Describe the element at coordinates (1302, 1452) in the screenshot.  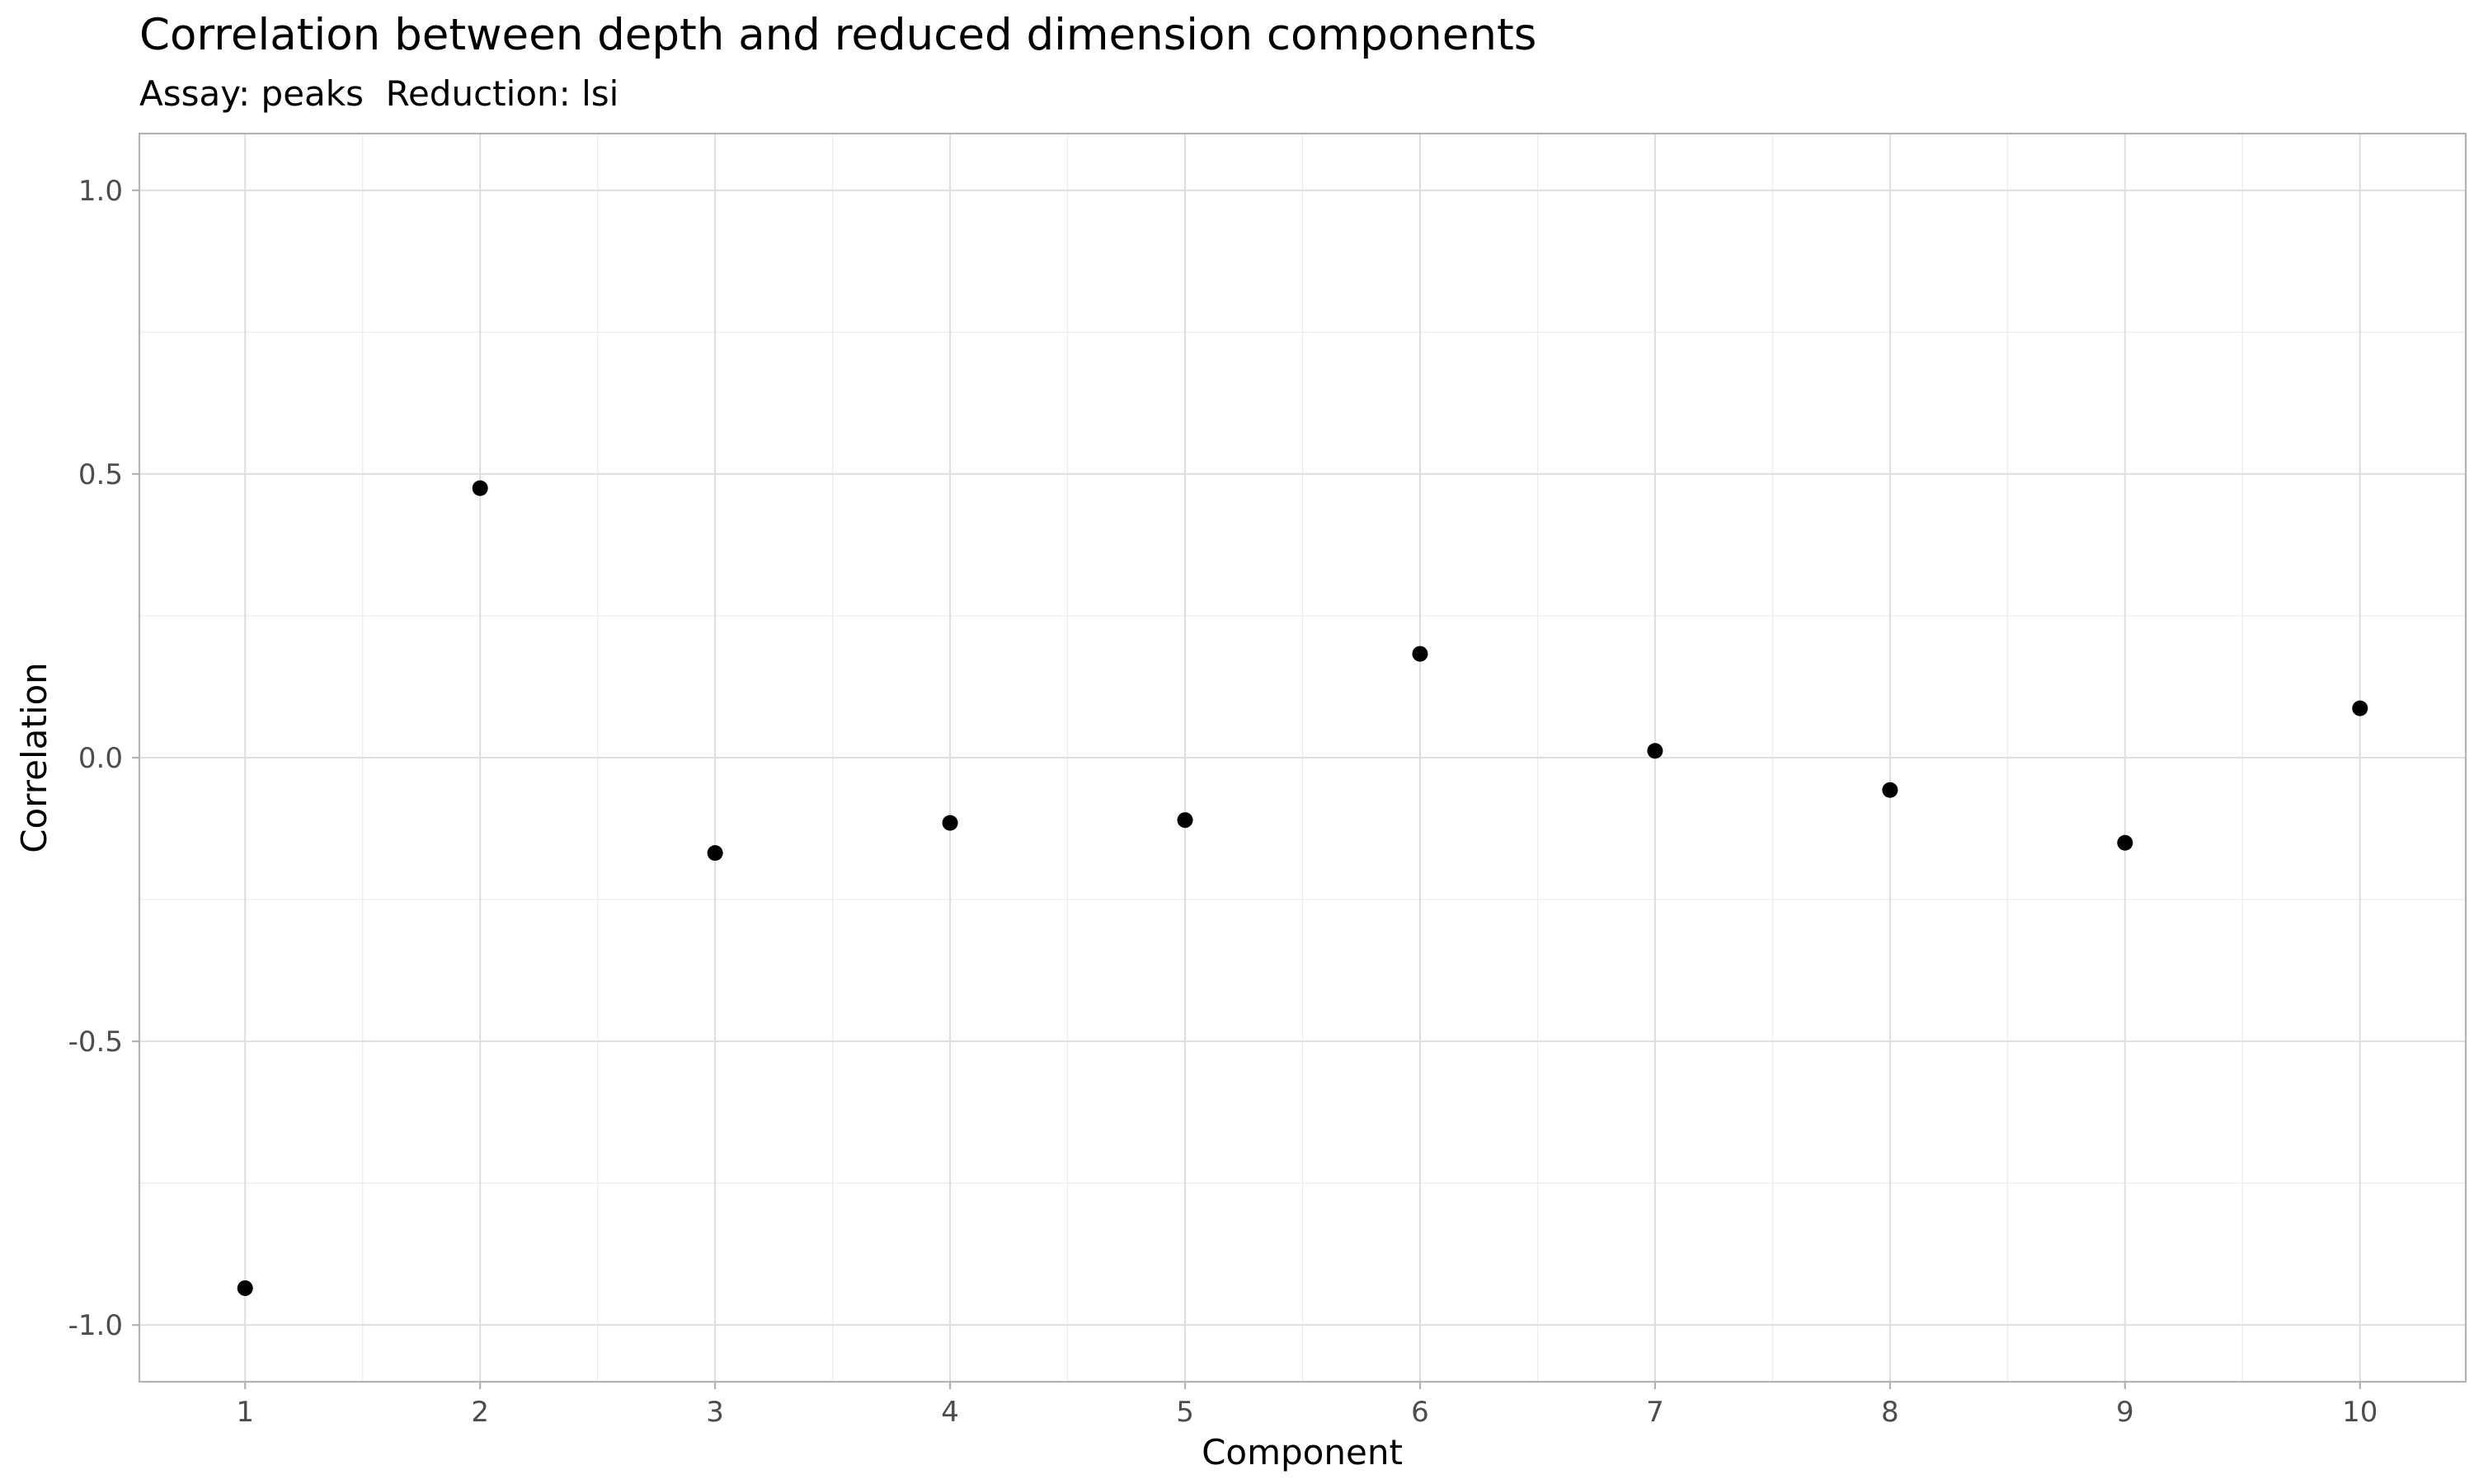
I see `x-axis-title: Component` at that location.